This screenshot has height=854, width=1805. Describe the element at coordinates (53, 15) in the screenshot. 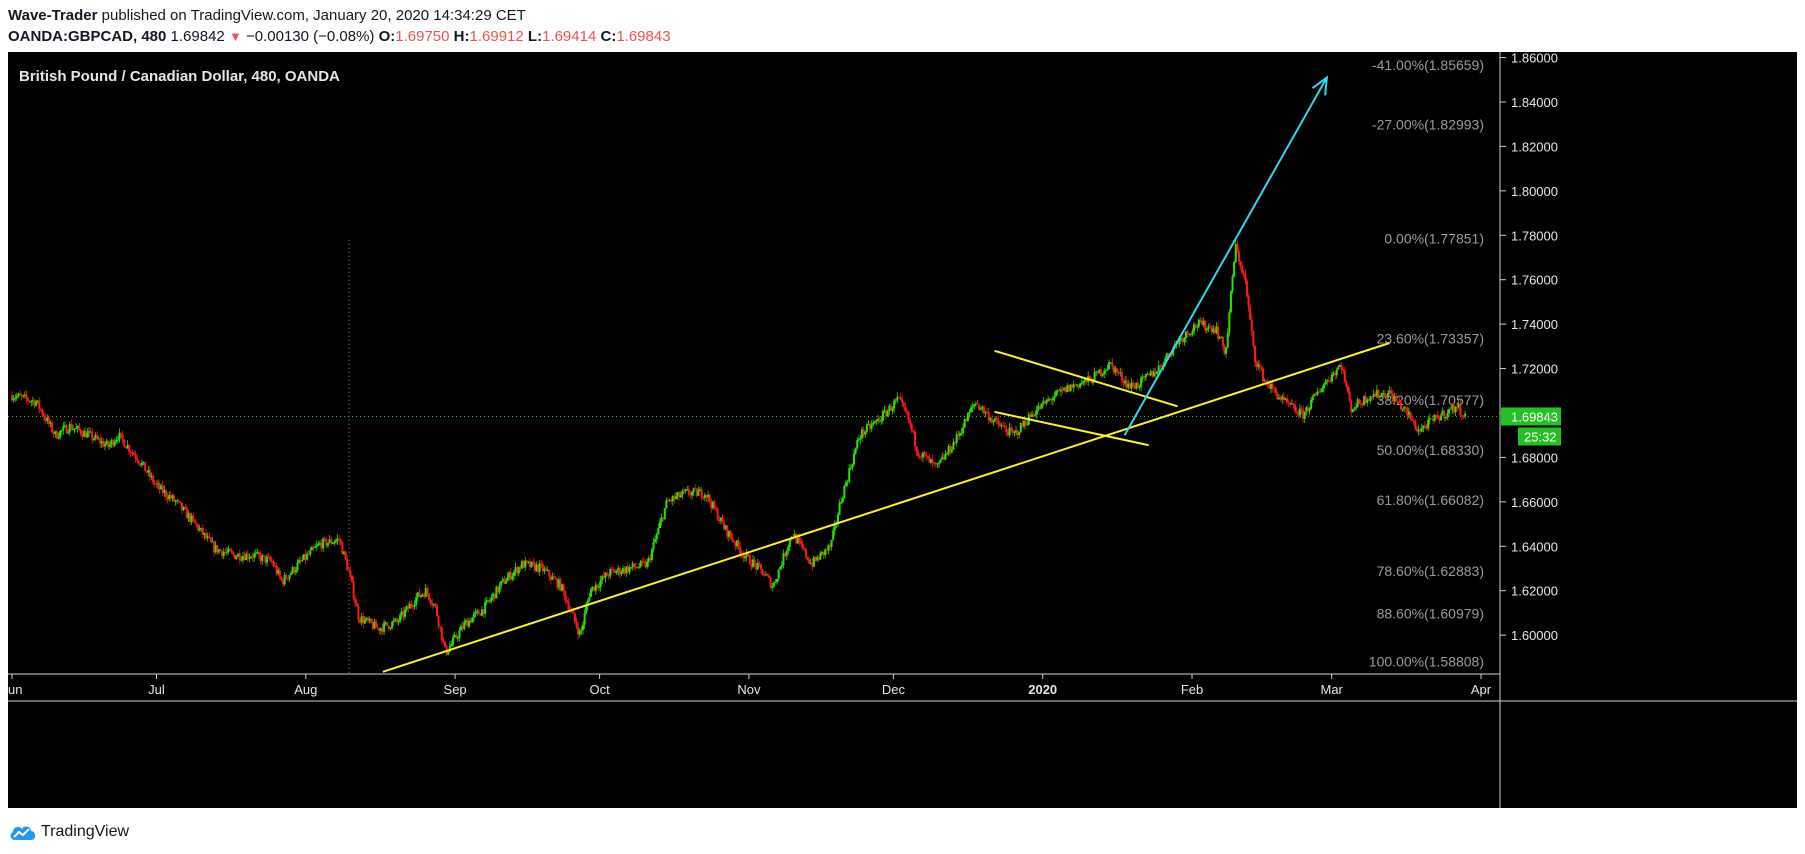

I see `author-name: Wave-Trader` at that location.